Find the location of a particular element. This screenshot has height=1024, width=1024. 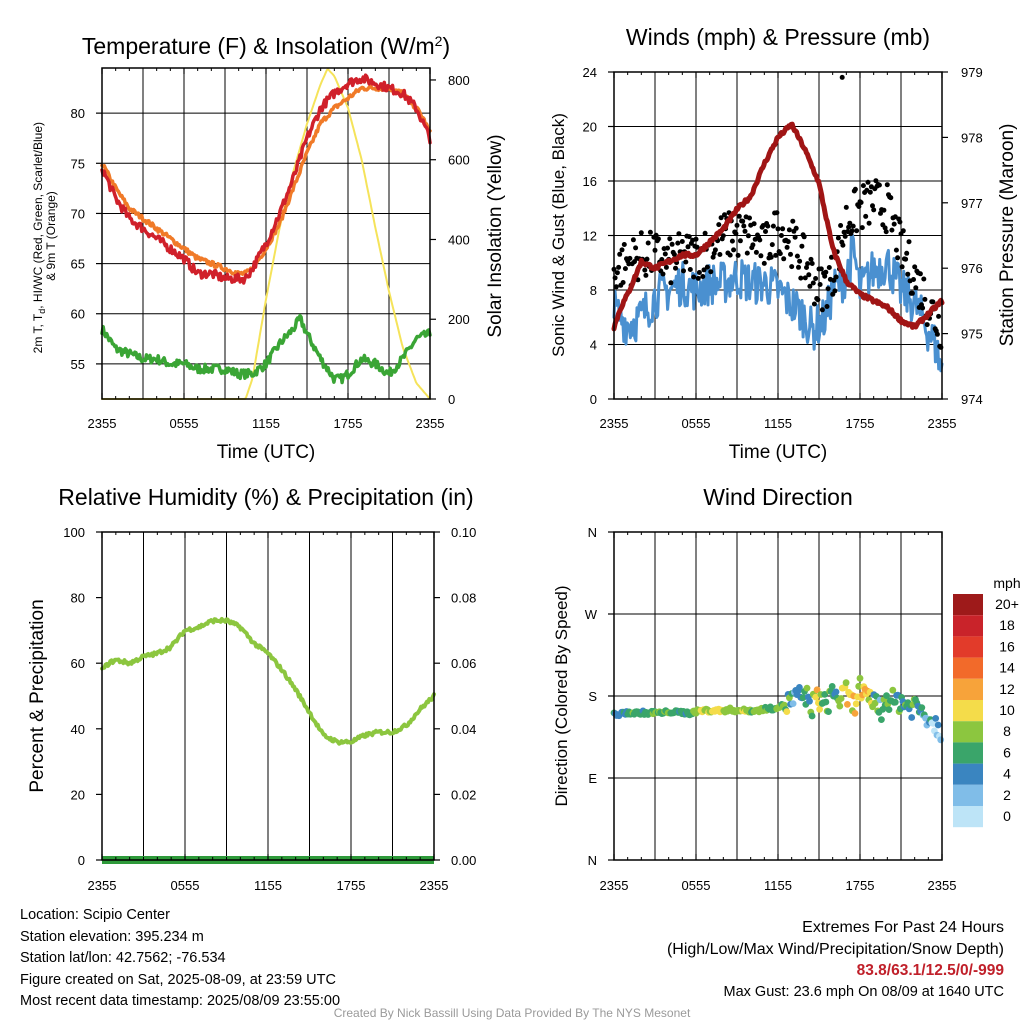

temperature-title-close: ) is located at coordinates (446, 46).